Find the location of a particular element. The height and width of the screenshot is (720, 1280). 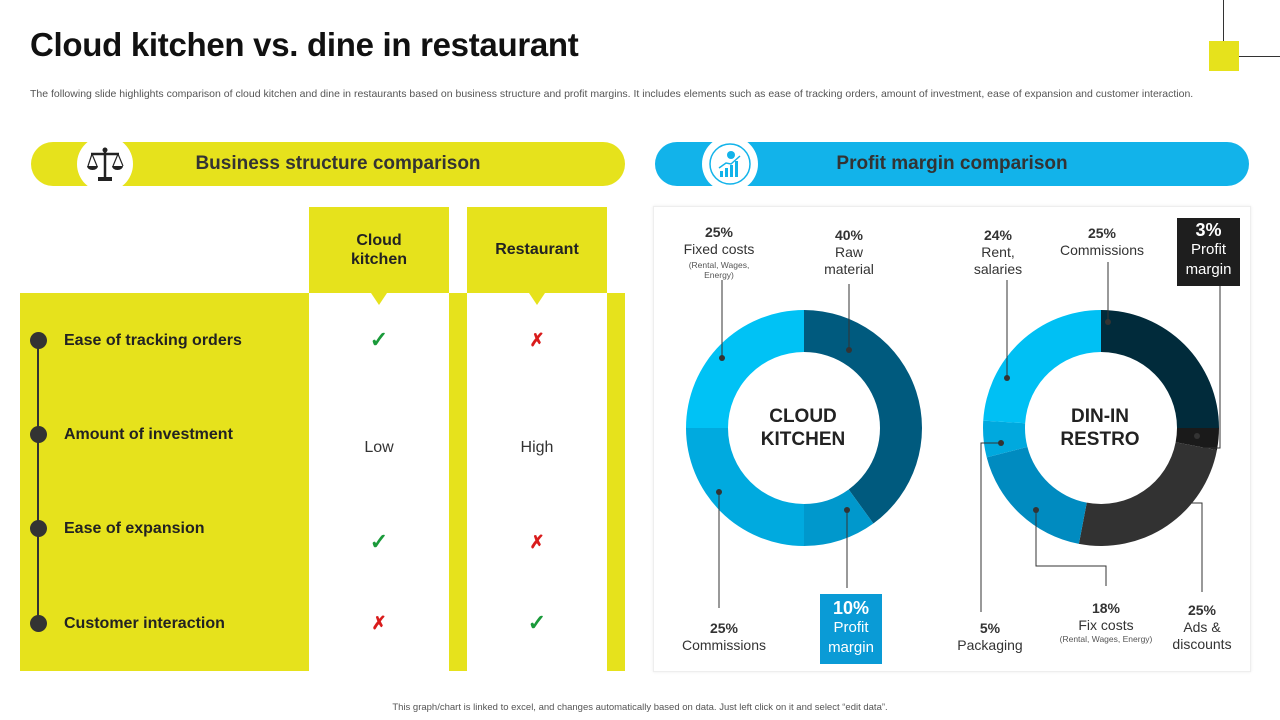

slice-name: Packaging is located at coordinates (990, 645).